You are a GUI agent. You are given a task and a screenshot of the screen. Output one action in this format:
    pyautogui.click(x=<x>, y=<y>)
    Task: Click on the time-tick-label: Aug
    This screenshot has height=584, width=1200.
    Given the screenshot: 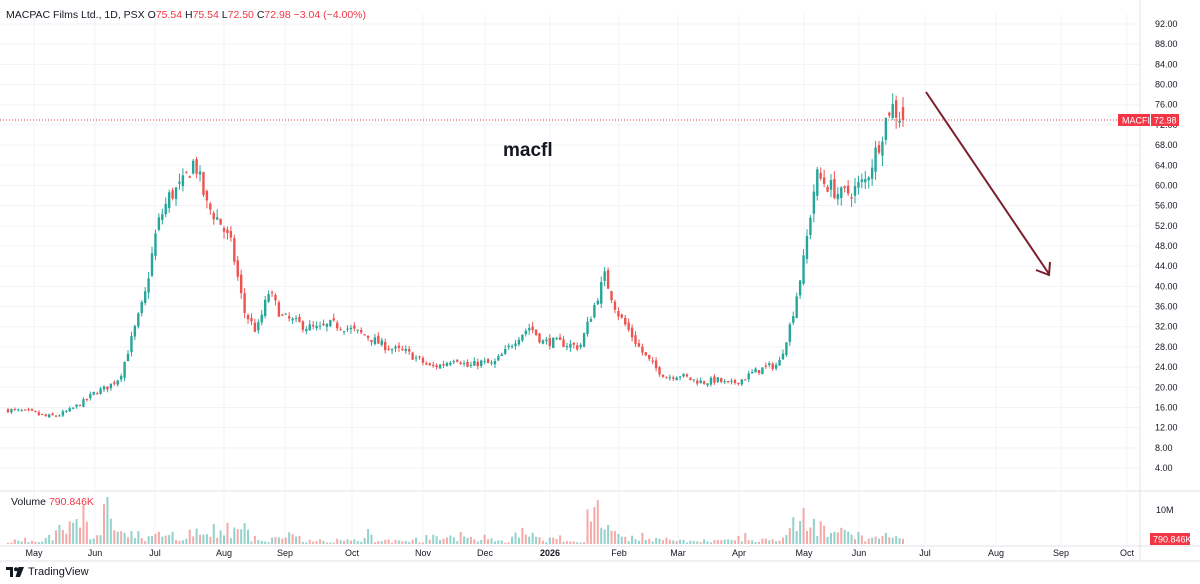 What is the action you would take?
    pyautogui.click(x=996, y=553)
    